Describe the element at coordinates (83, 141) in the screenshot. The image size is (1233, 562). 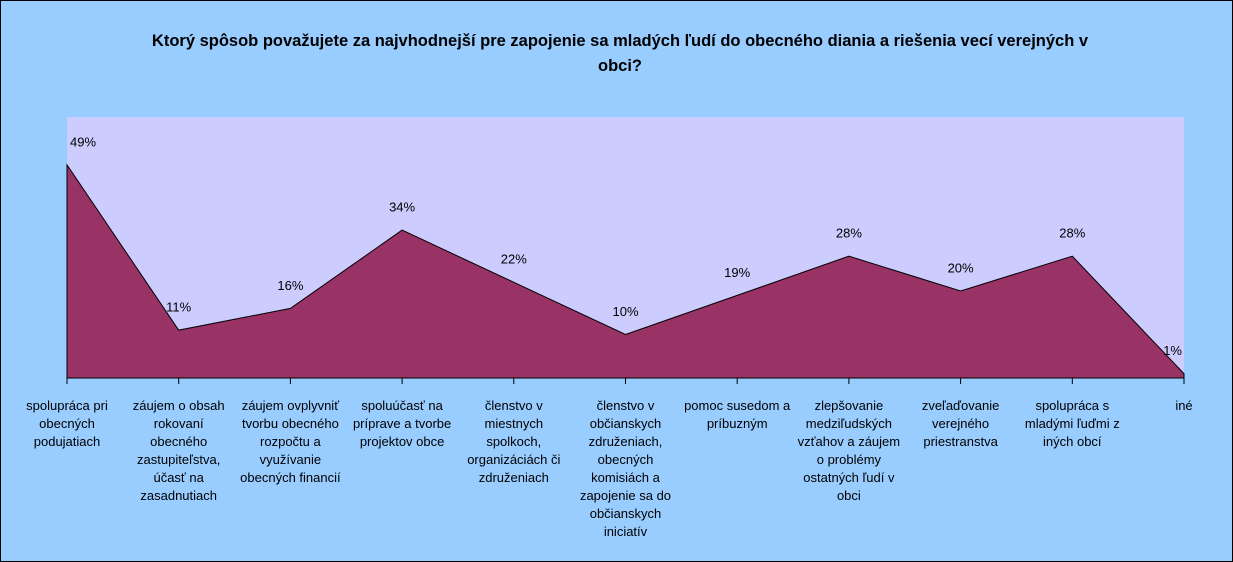
I see `data-label: 49%` at that location.